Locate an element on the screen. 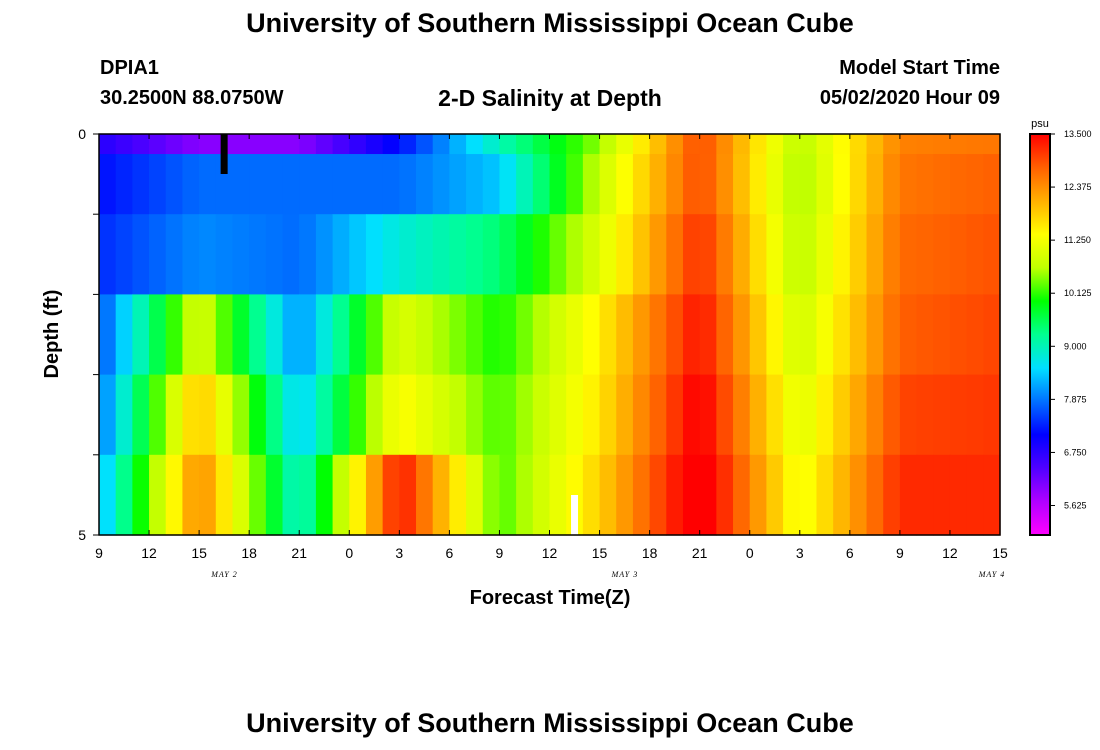  x-tick-label: 0 is located at coordinates (349, 553).